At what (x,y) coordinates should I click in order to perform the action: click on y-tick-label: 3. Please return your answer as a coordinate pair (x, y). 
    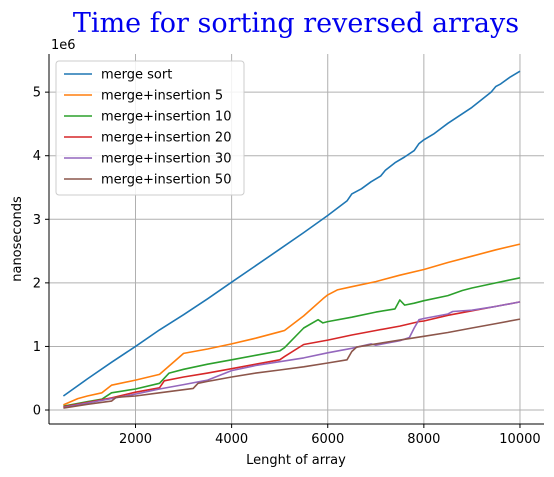
    Looking at the image, I should click on (37, 220).